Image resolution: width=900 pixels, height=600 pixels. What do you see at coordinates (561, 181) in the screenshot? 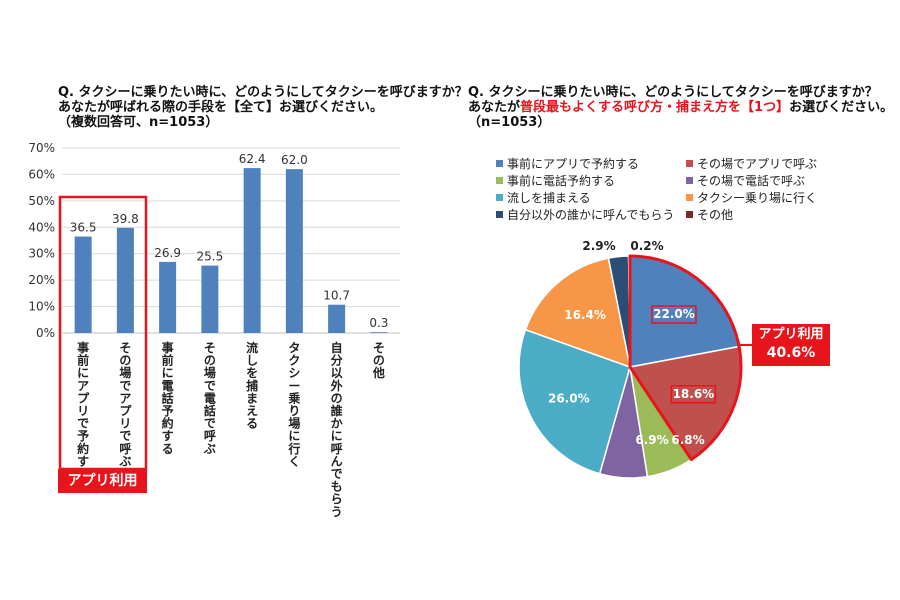
I see `legend-label: 事前に電話予約する` at bounding box center [561, 181].